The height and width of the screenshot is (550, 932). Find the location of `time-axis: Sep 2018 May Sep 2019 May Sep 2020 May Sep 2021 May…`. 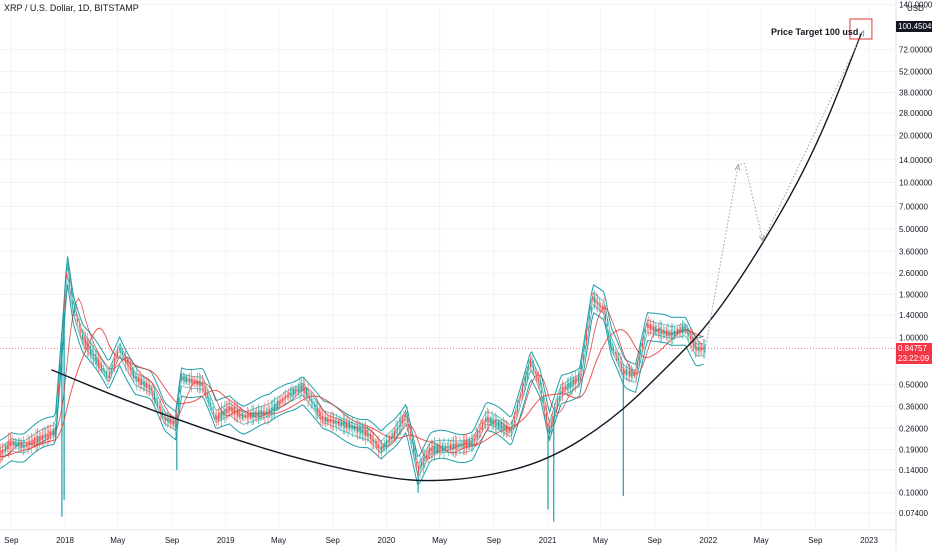

time-axis: Sep 2018 May Sep 2019 May Sep 2020 May Sep 2021 May… is located at coordinates (448, 537).